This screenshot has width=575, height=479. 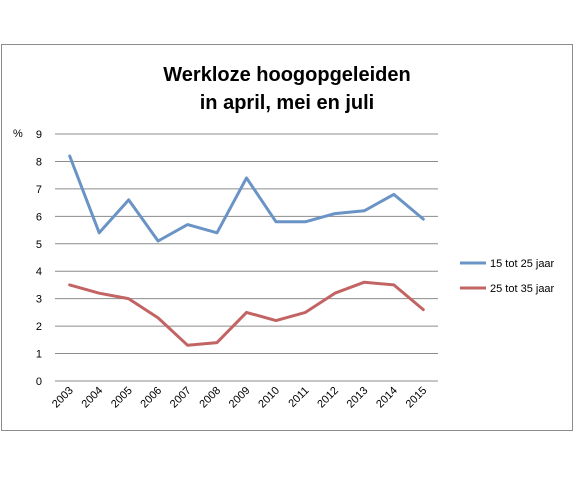 I want to click on legend-label: 15 tot 25 jaar, so click(x=522, y=264).